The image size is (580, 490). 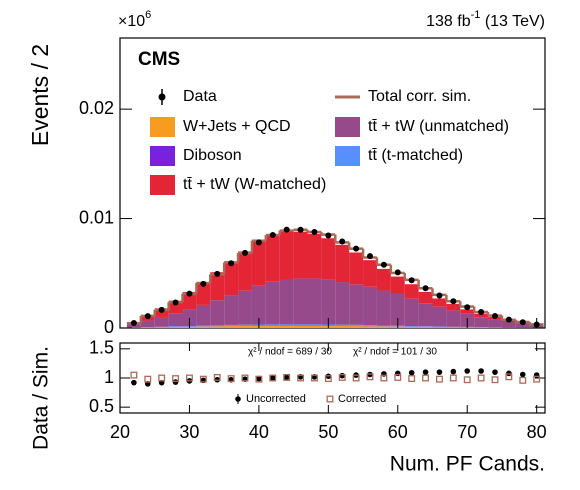 What do you see at coordinates (134, 19) in the screenshot?
I see `y-multiplier: ×10⁶` at bounding box center [134, 19].